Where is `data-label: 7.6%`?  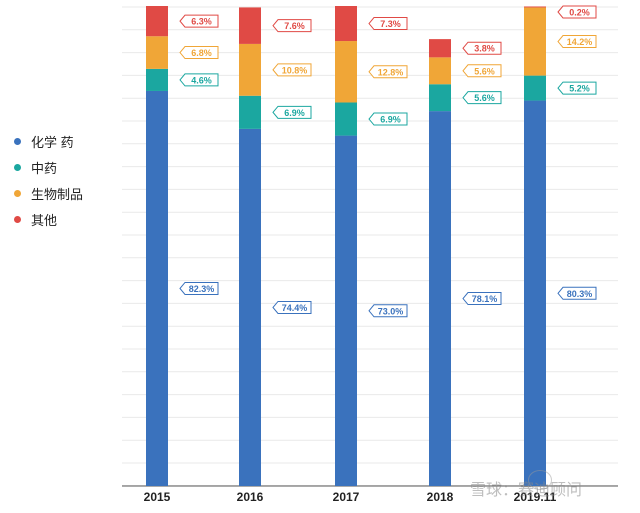 data-label: 7.6% is located at coordinates (292, 26).